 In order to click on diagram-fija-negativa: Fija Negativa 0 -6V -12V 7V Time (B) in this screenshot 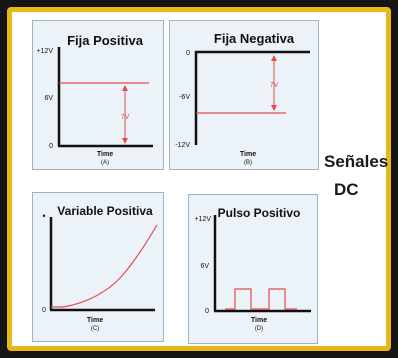, I will do `click(242, 98)`.